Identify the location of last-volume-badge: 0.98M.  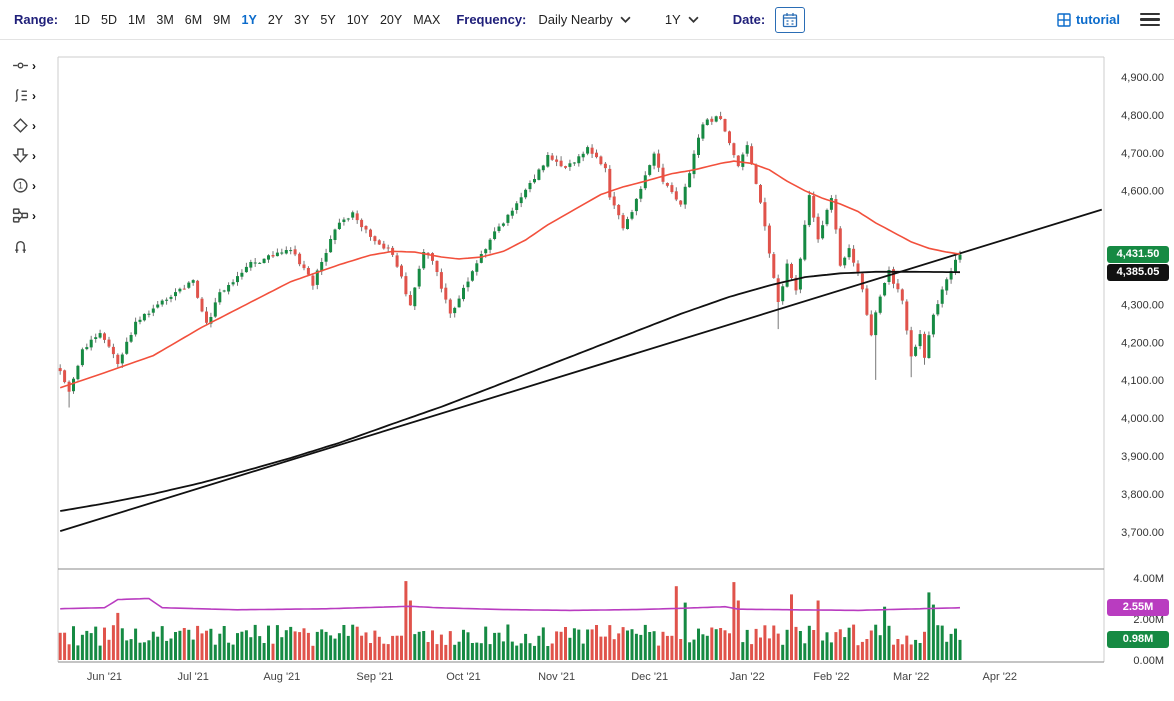
(1138, 640).